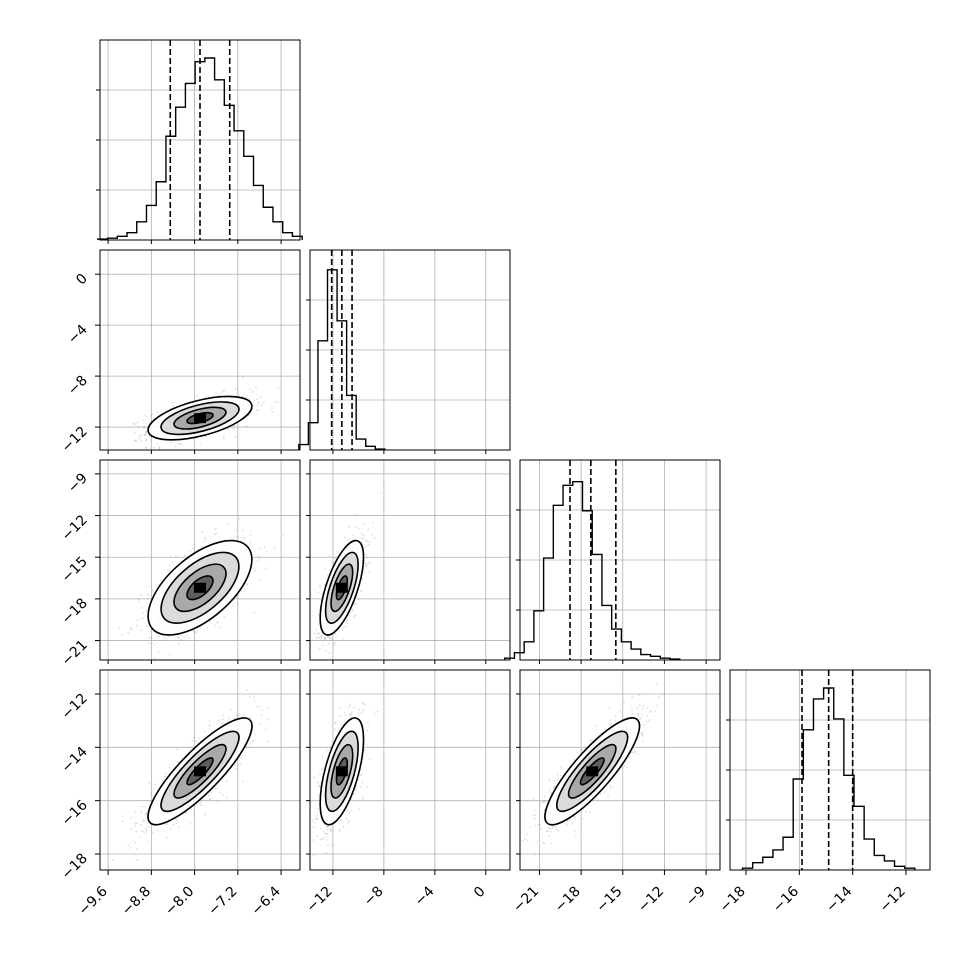 The height and width of the screenshot is (970, 970). I want to click on x-tick-label: −8.8, so click(136, 901).